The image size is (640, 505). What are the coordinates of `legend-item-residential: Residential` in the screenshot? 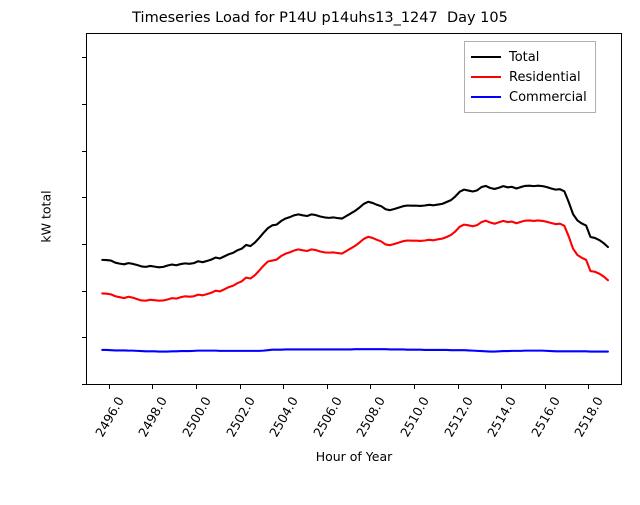 It's located at (529, 77).